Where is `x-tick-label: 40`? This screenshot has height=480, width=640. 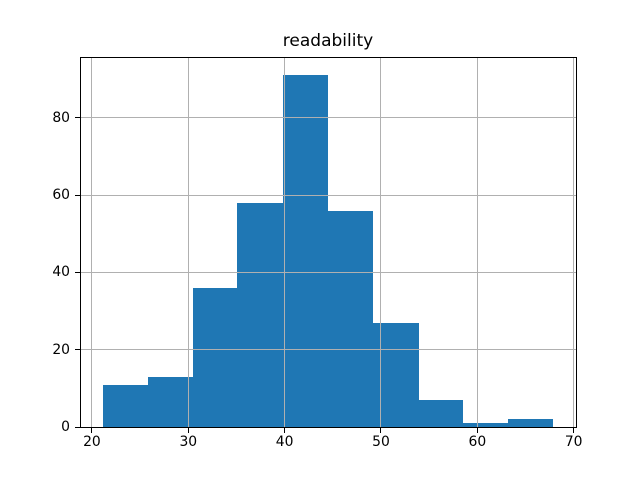
x-tick-label: 40 is located at coordinates (284, 442).